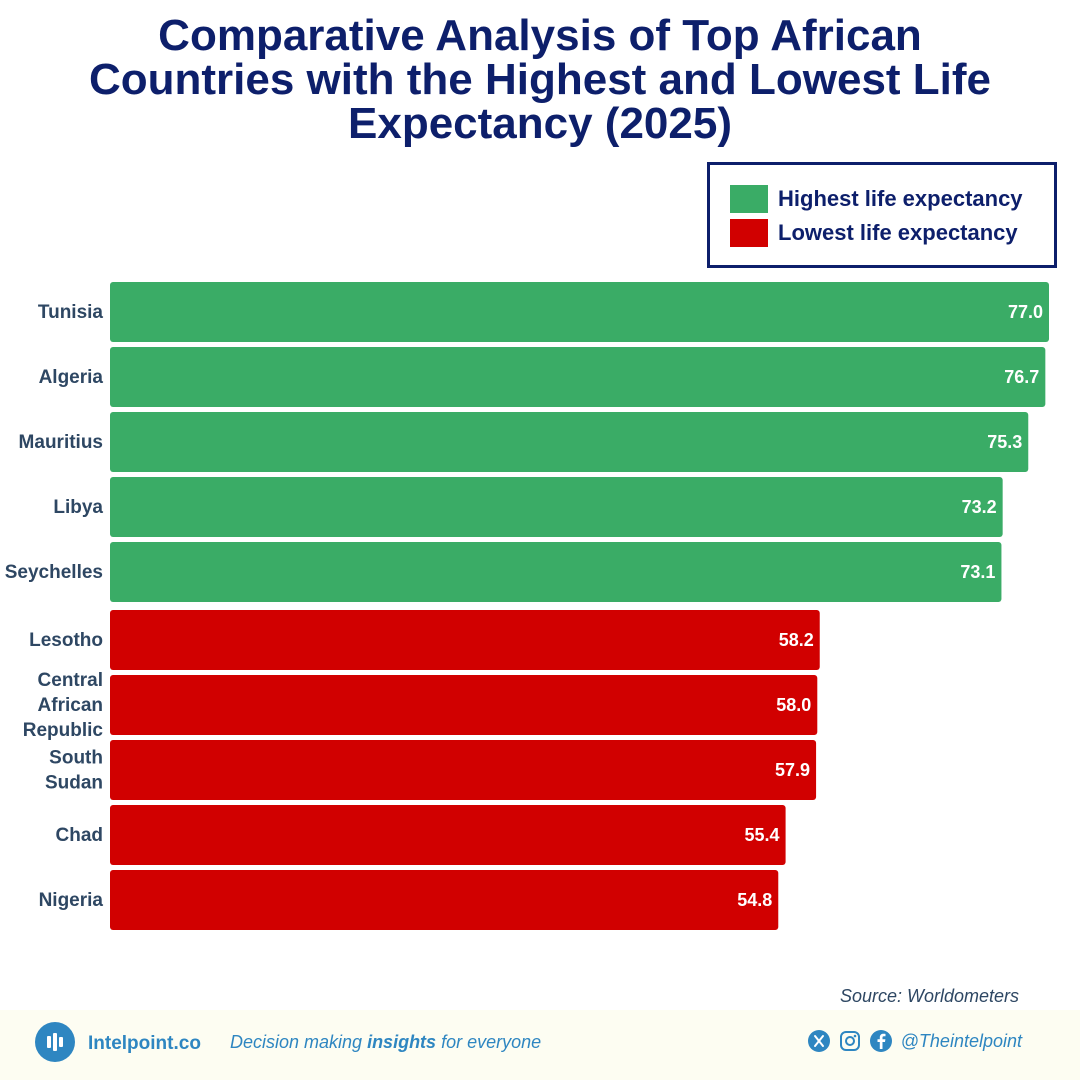 The image size is (1080, 1080). I want to click on category-label: South Sudan, so click(74, 771).